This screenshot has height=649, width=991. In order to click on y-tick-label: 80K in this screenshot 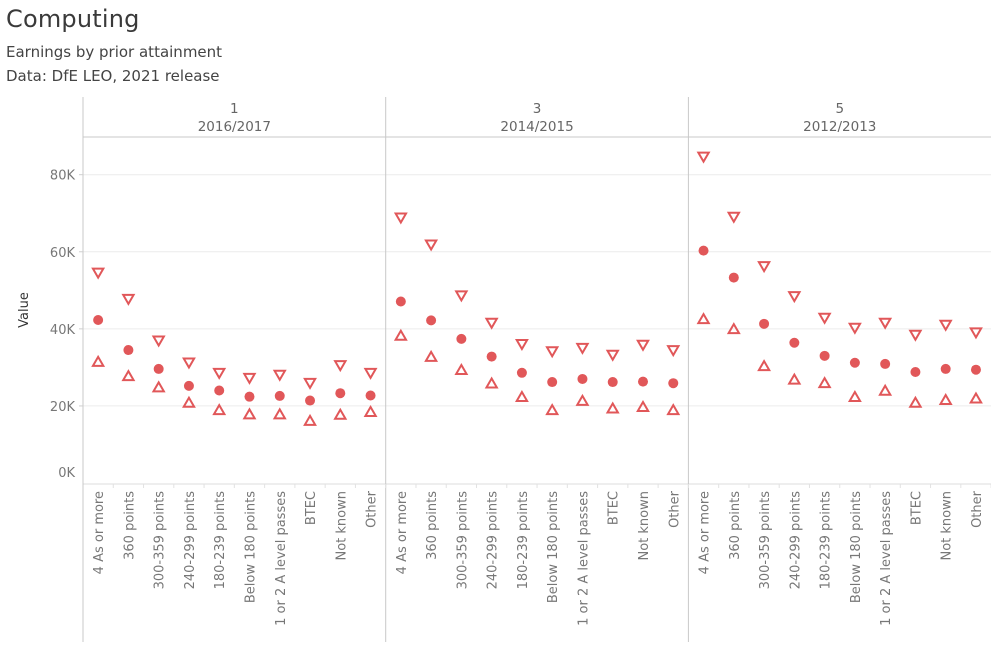, I will do `click(63, 176)`.